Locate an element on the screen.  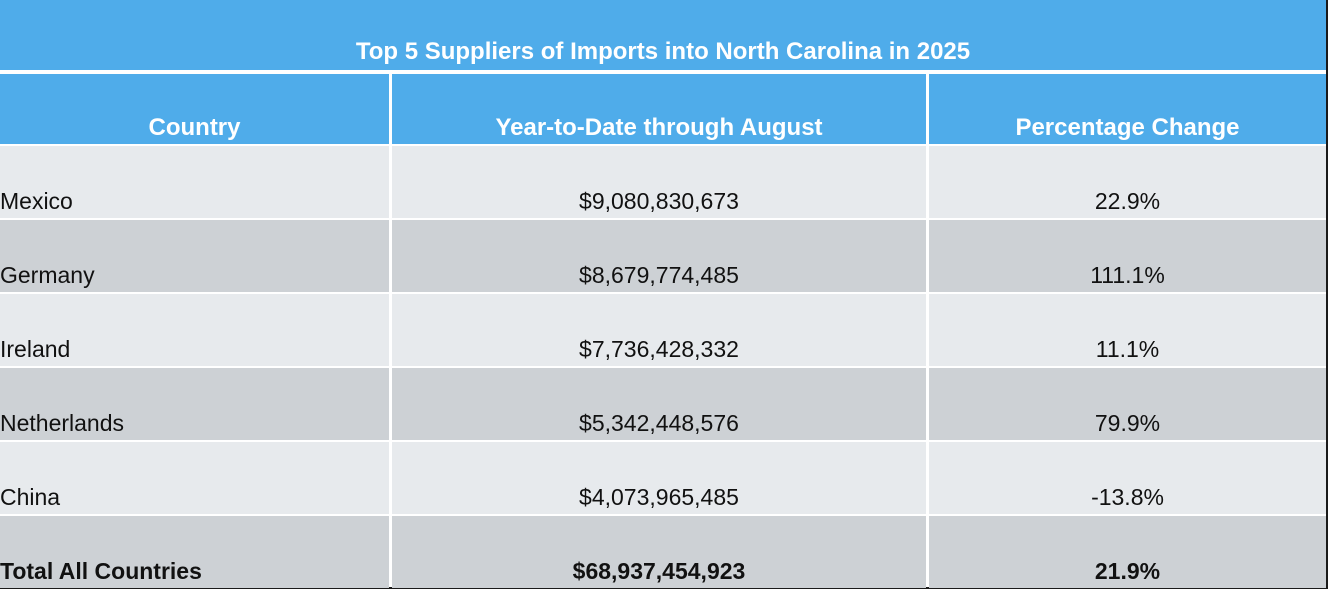
ytd-cell: $7,736,428,332 is located at coordinates (659, 330).